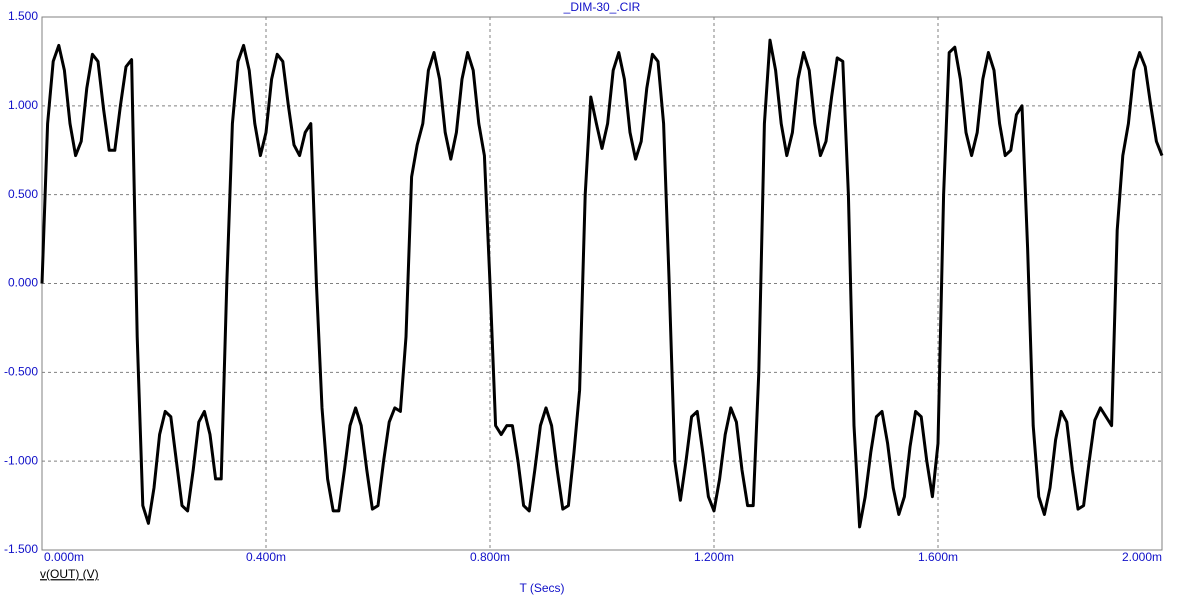 This screenshot has width=1192, height=600. Describe the element at coordinates (266, 557) in the screenshot. I see `x-tick-label: 0.400m` at that location.